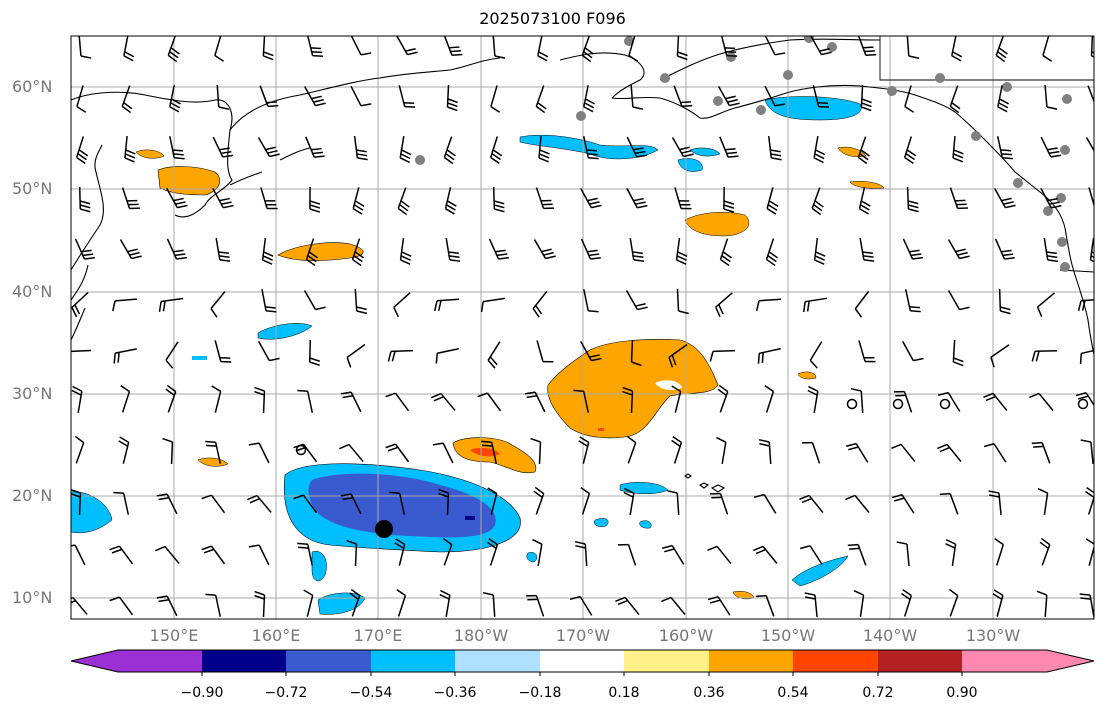  What do you see at coordinates (993, 635) in the screenshot?
I see `lon-label-130w: 130°W` at bounding box center [993, 635].